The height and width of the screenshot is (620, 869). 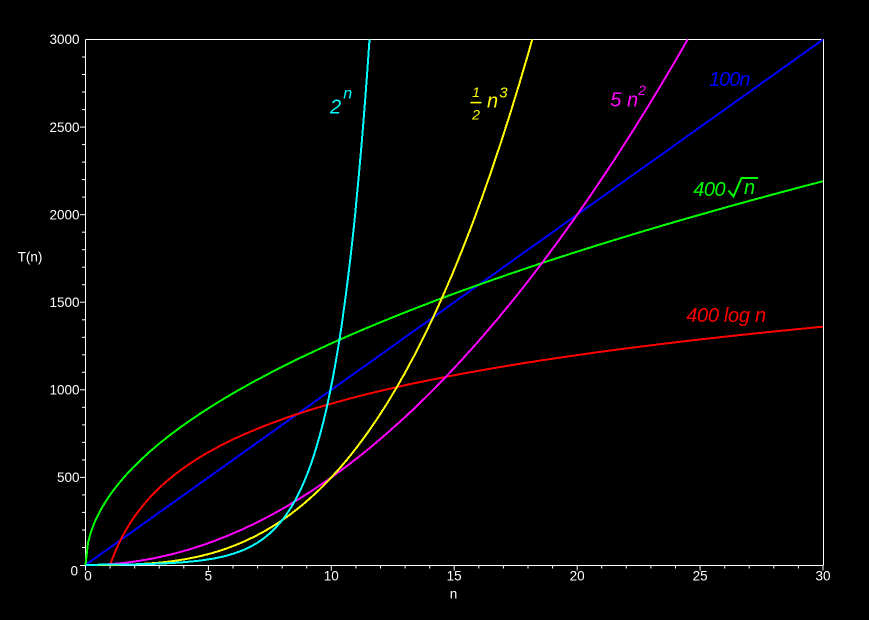 I want to click on svg-text: 1000, so click(x=64, y=390).